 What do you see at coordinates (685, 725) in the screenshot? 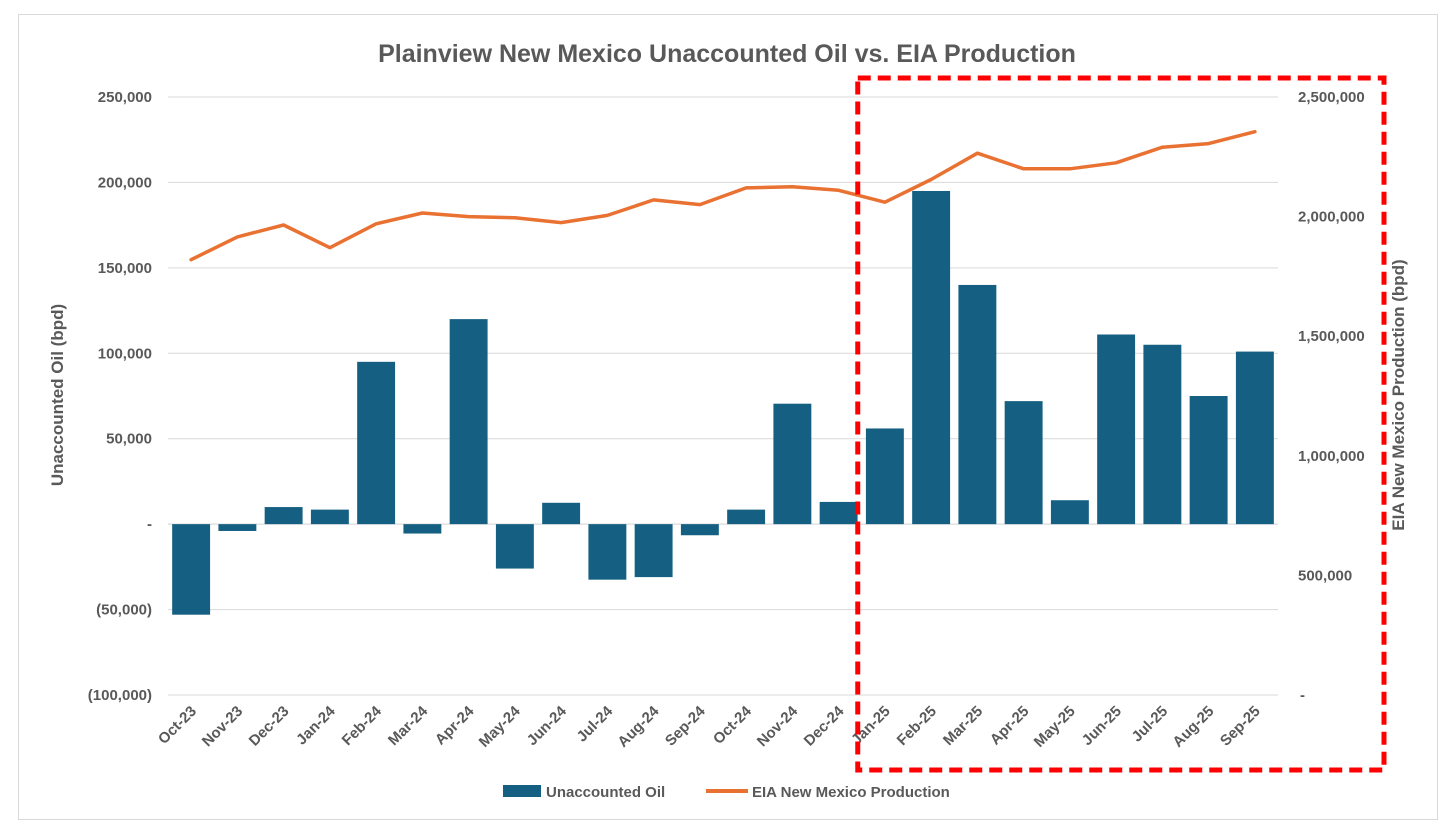
I see `x-tick-label: Sep-24` at bounding box center [685, 725].